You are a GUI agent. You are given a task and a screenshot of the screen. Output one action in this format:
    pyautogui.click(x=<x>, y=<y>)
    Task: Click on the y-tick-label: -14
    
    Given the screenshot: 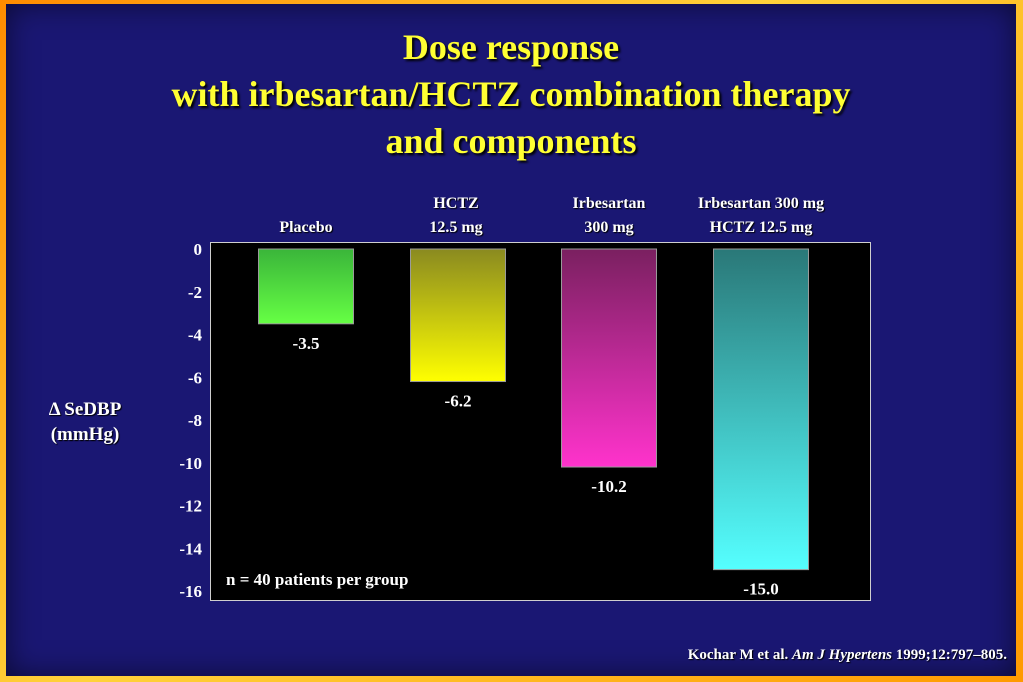 What is the action you would take?
    pyautogui.click(x=190, y=548)
    